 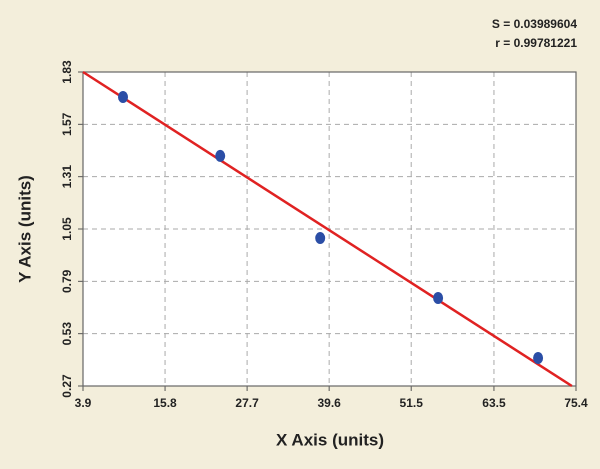 I want to click on y-axis-label: Y Axis (units), so click(x=24, y=229).